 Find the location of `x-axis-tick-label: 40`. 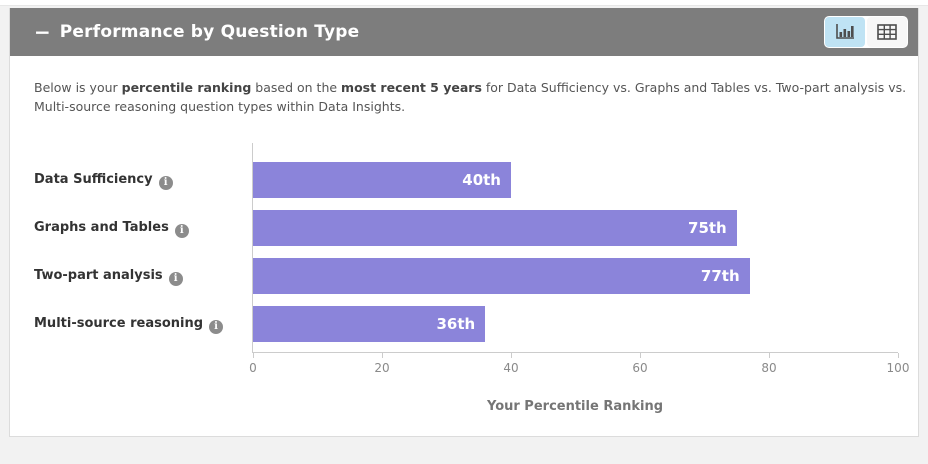

x-axis-tick-label: 40 is located at coordinates (511, 368).